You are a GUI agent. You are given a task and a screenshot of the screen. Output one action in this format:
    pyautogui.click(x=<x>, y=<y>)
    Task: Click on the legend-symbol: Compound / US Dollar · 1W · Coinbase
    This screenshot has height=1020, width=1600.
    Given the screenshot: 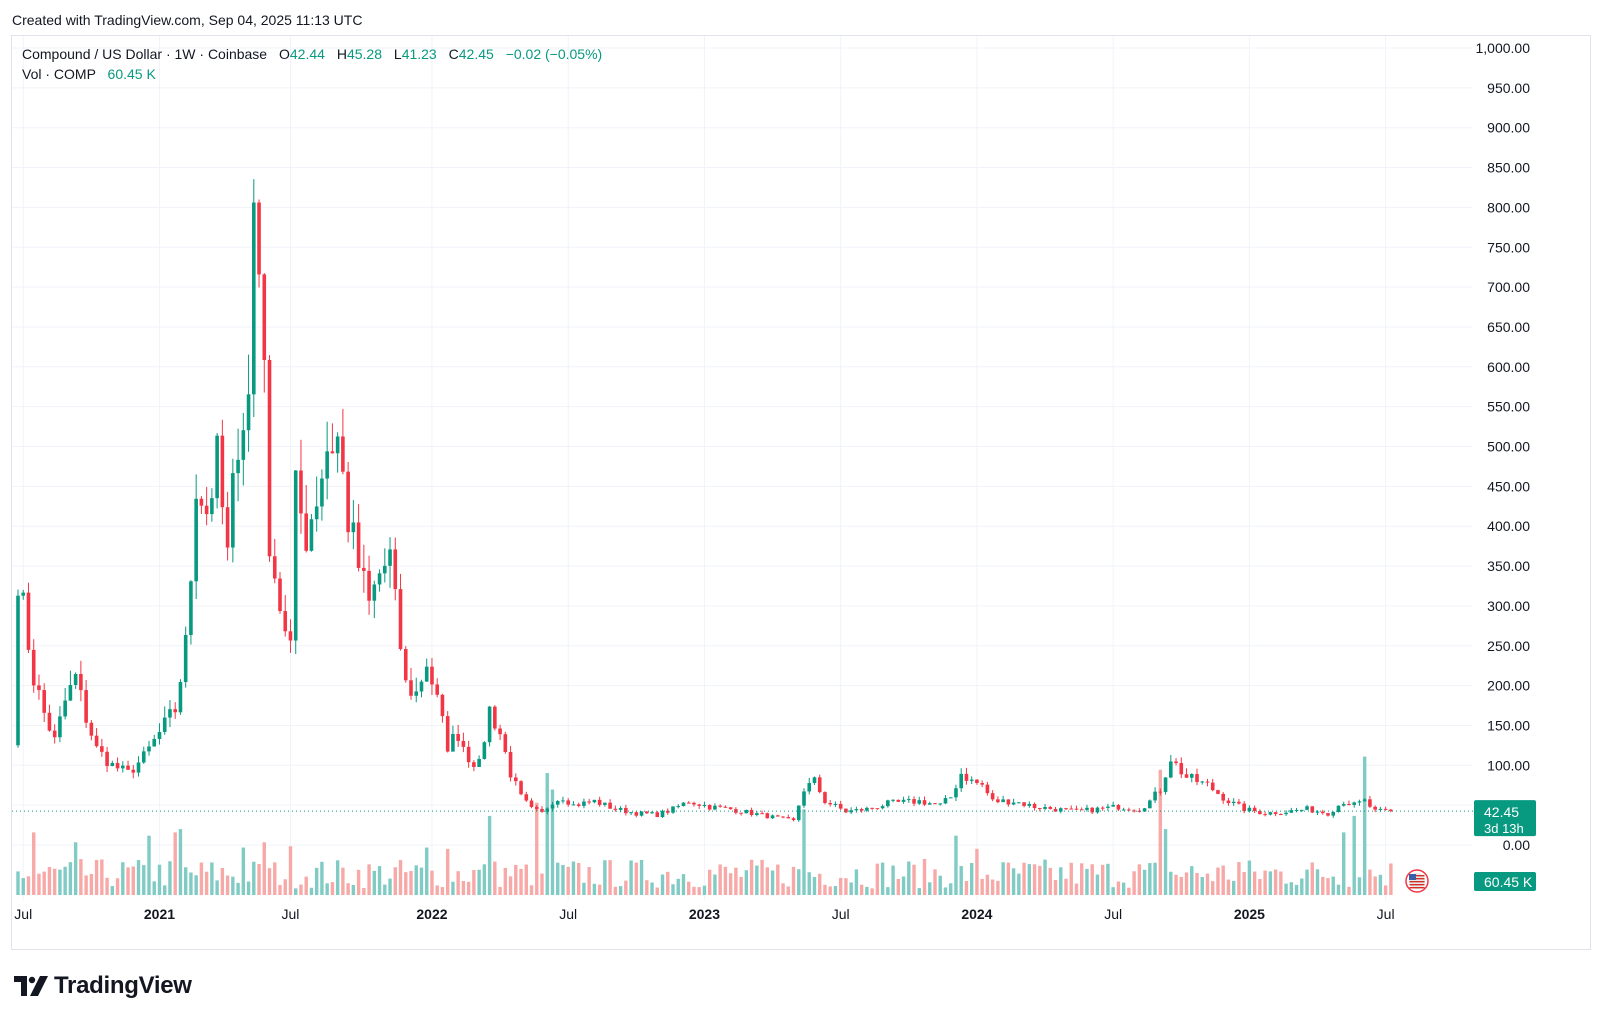 What is the action you would take?
    pyautogui.click(x=145, y=54)
    